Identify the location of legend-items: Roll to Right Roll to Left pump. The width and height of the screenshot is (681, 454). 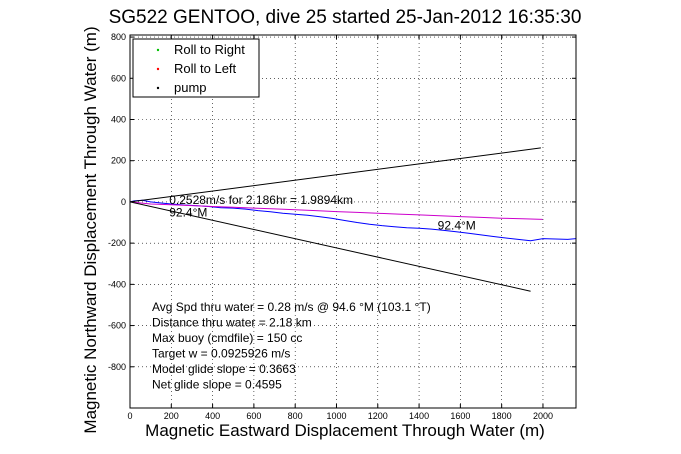
(200, 68).